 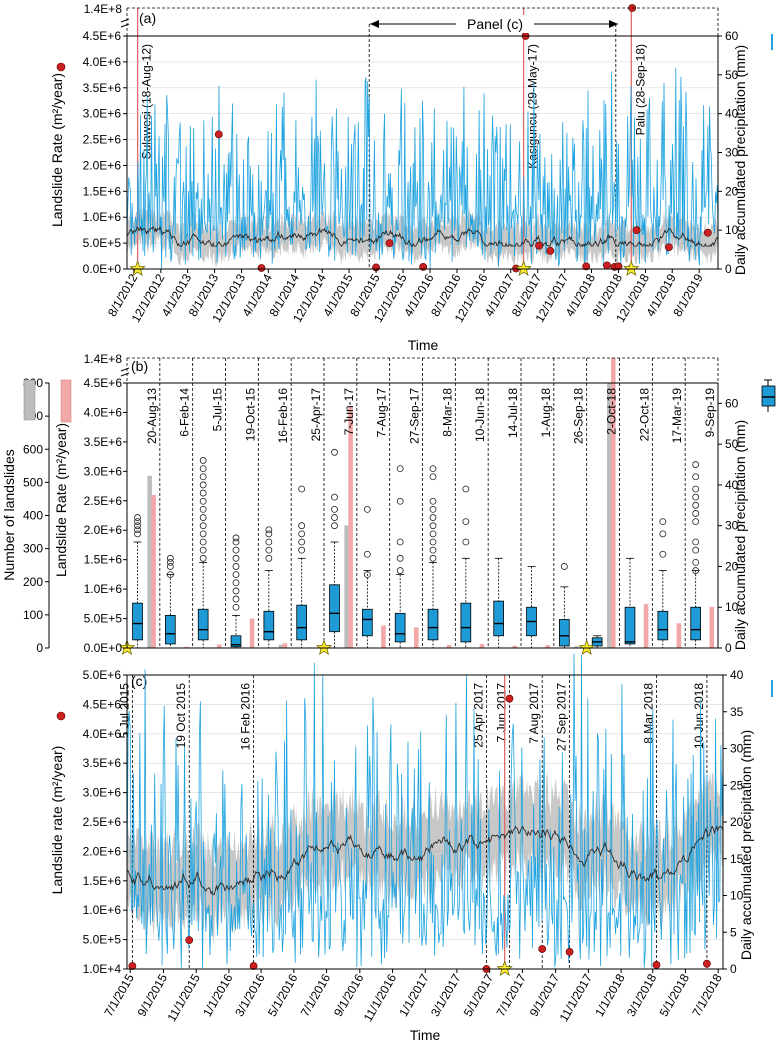 What do you see at coordinates (545, 995) in the screenshot?
I see `x-tick-label: 9/1/2017` at bounding box center [545, 995].